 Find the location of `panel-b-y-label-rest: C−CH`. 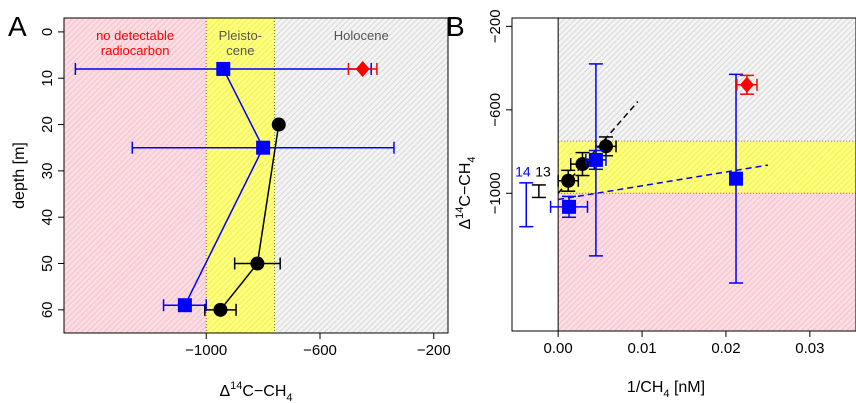

panel-b-y-label-rest: C−CH is located at coordinates (465, 185).